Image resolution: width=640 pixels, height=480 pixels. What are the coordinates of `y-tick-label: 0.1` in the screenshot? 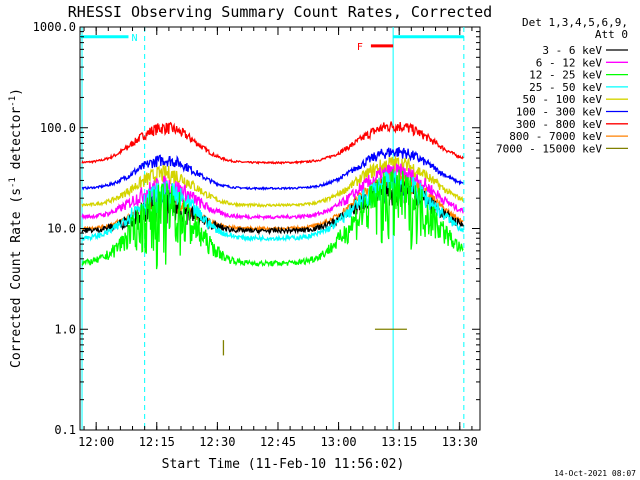 It's located at (65, 430).